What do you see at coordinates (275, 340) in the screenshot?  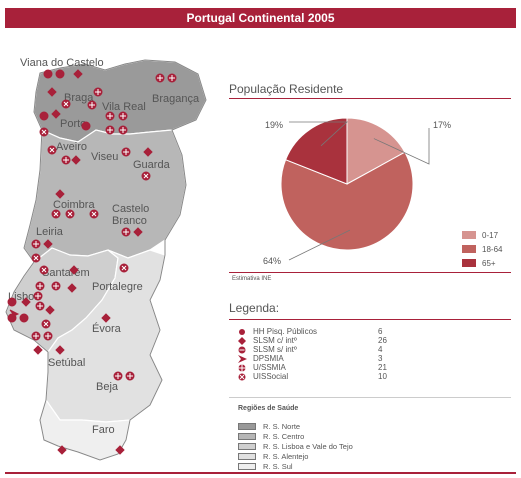 I see `legend-item-label: SLSM c/ intº` at bounding box center [275, 340].